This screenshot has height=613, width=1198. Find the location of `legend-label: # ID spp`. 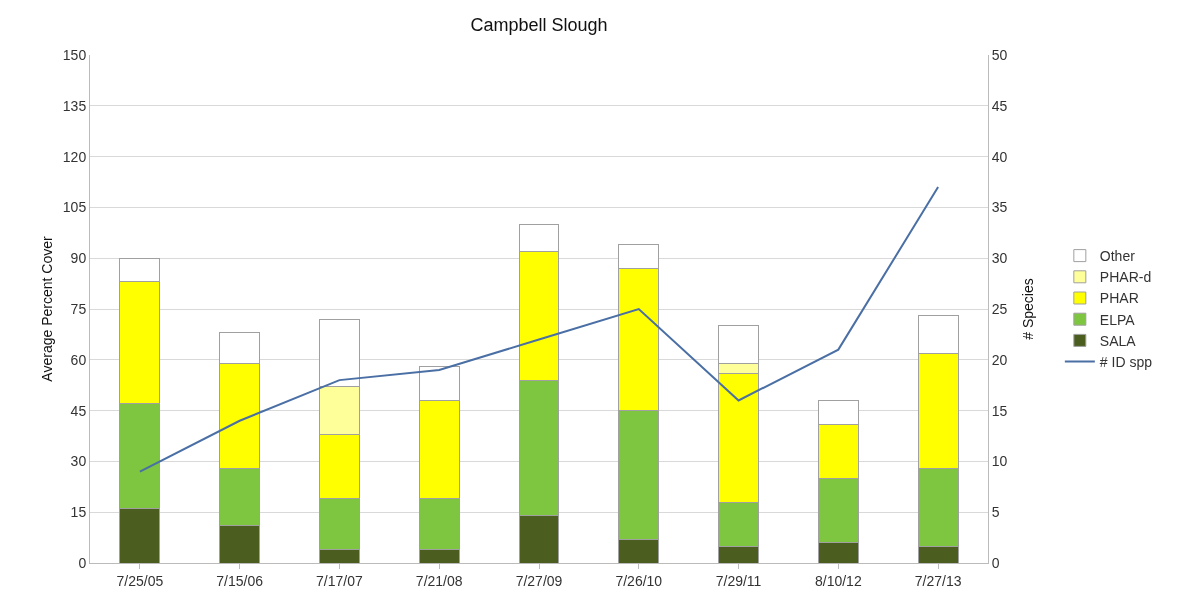

legend-label: # ID spp is located at coordinates (1126, 362).